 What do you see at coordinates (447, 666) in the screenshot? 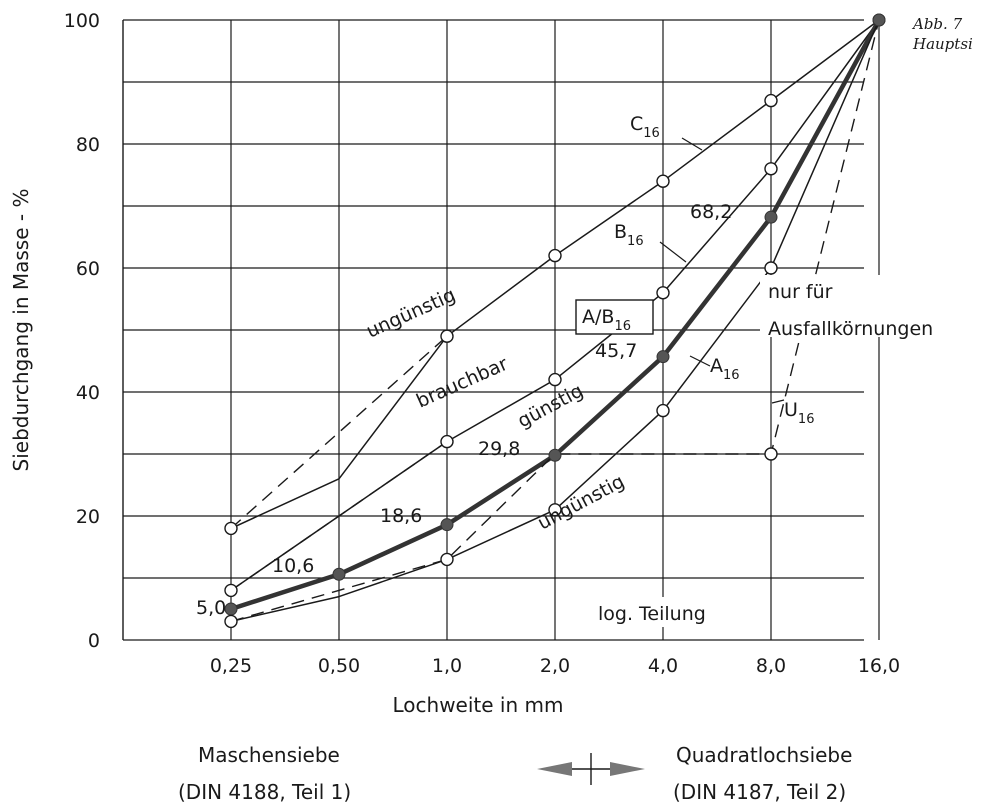
I see `x-tick-label-2: 1,0` at bounding box center [447, 666].